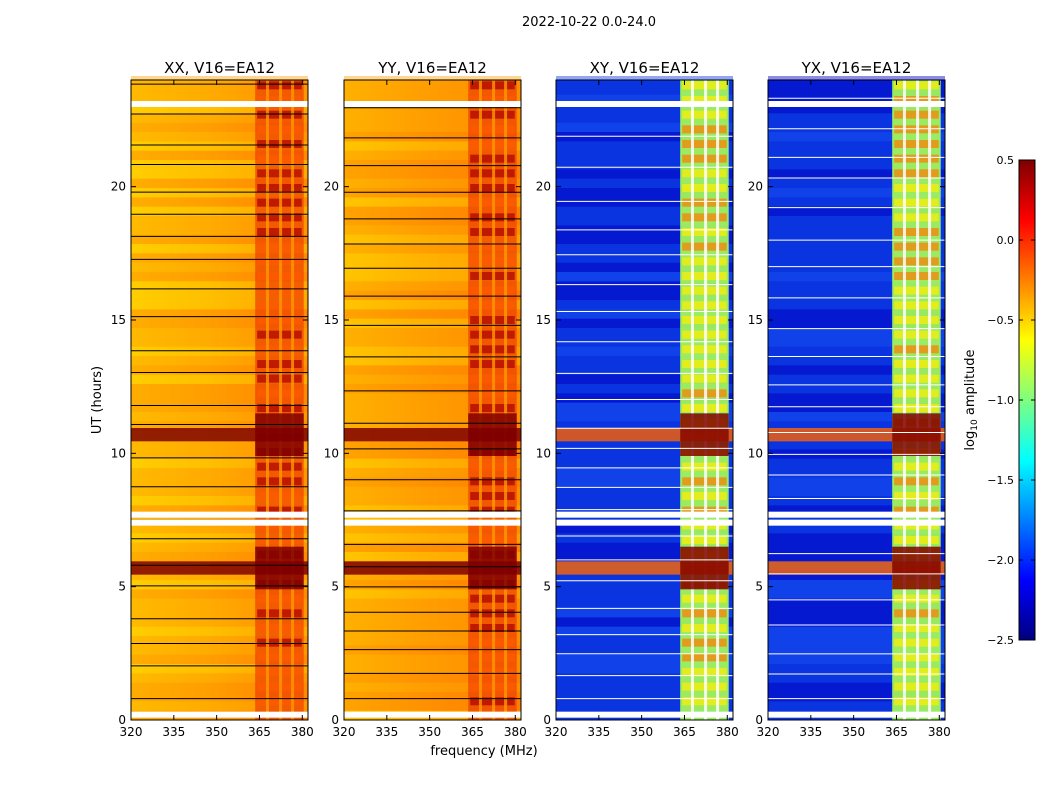 This screenshot has width=1050, height=800. Describe the element at coordinates (331, 453) in the screenshot. I see `y-tick-label: 10` at that location.